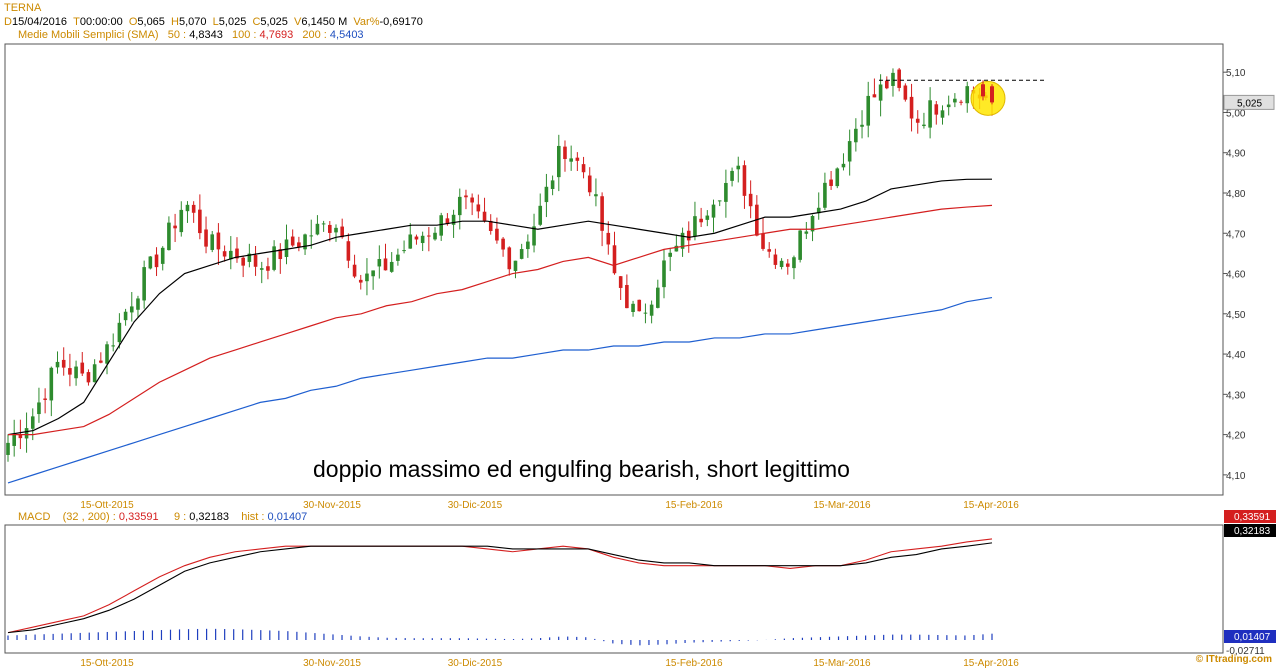 The width and height of the screenshot is (1278, 668). What do you see at coordinates (500, 588) in the screenshot?
I see `macd-line` at bounding box center [500, 588].